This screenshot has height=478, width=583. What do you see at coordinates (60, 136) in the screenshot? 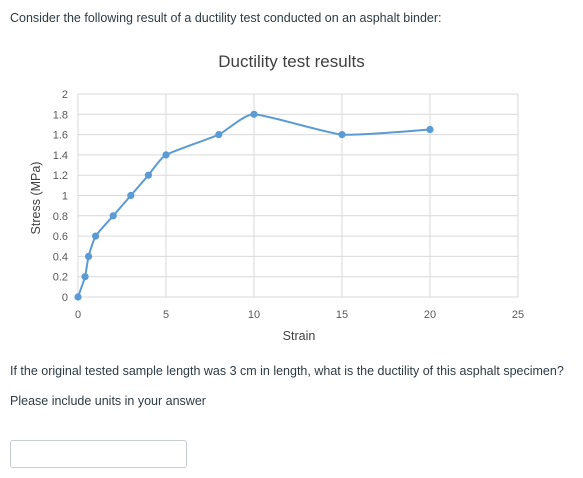
I see `y-tick-label: 1.6` at bounding box center [60, 136].